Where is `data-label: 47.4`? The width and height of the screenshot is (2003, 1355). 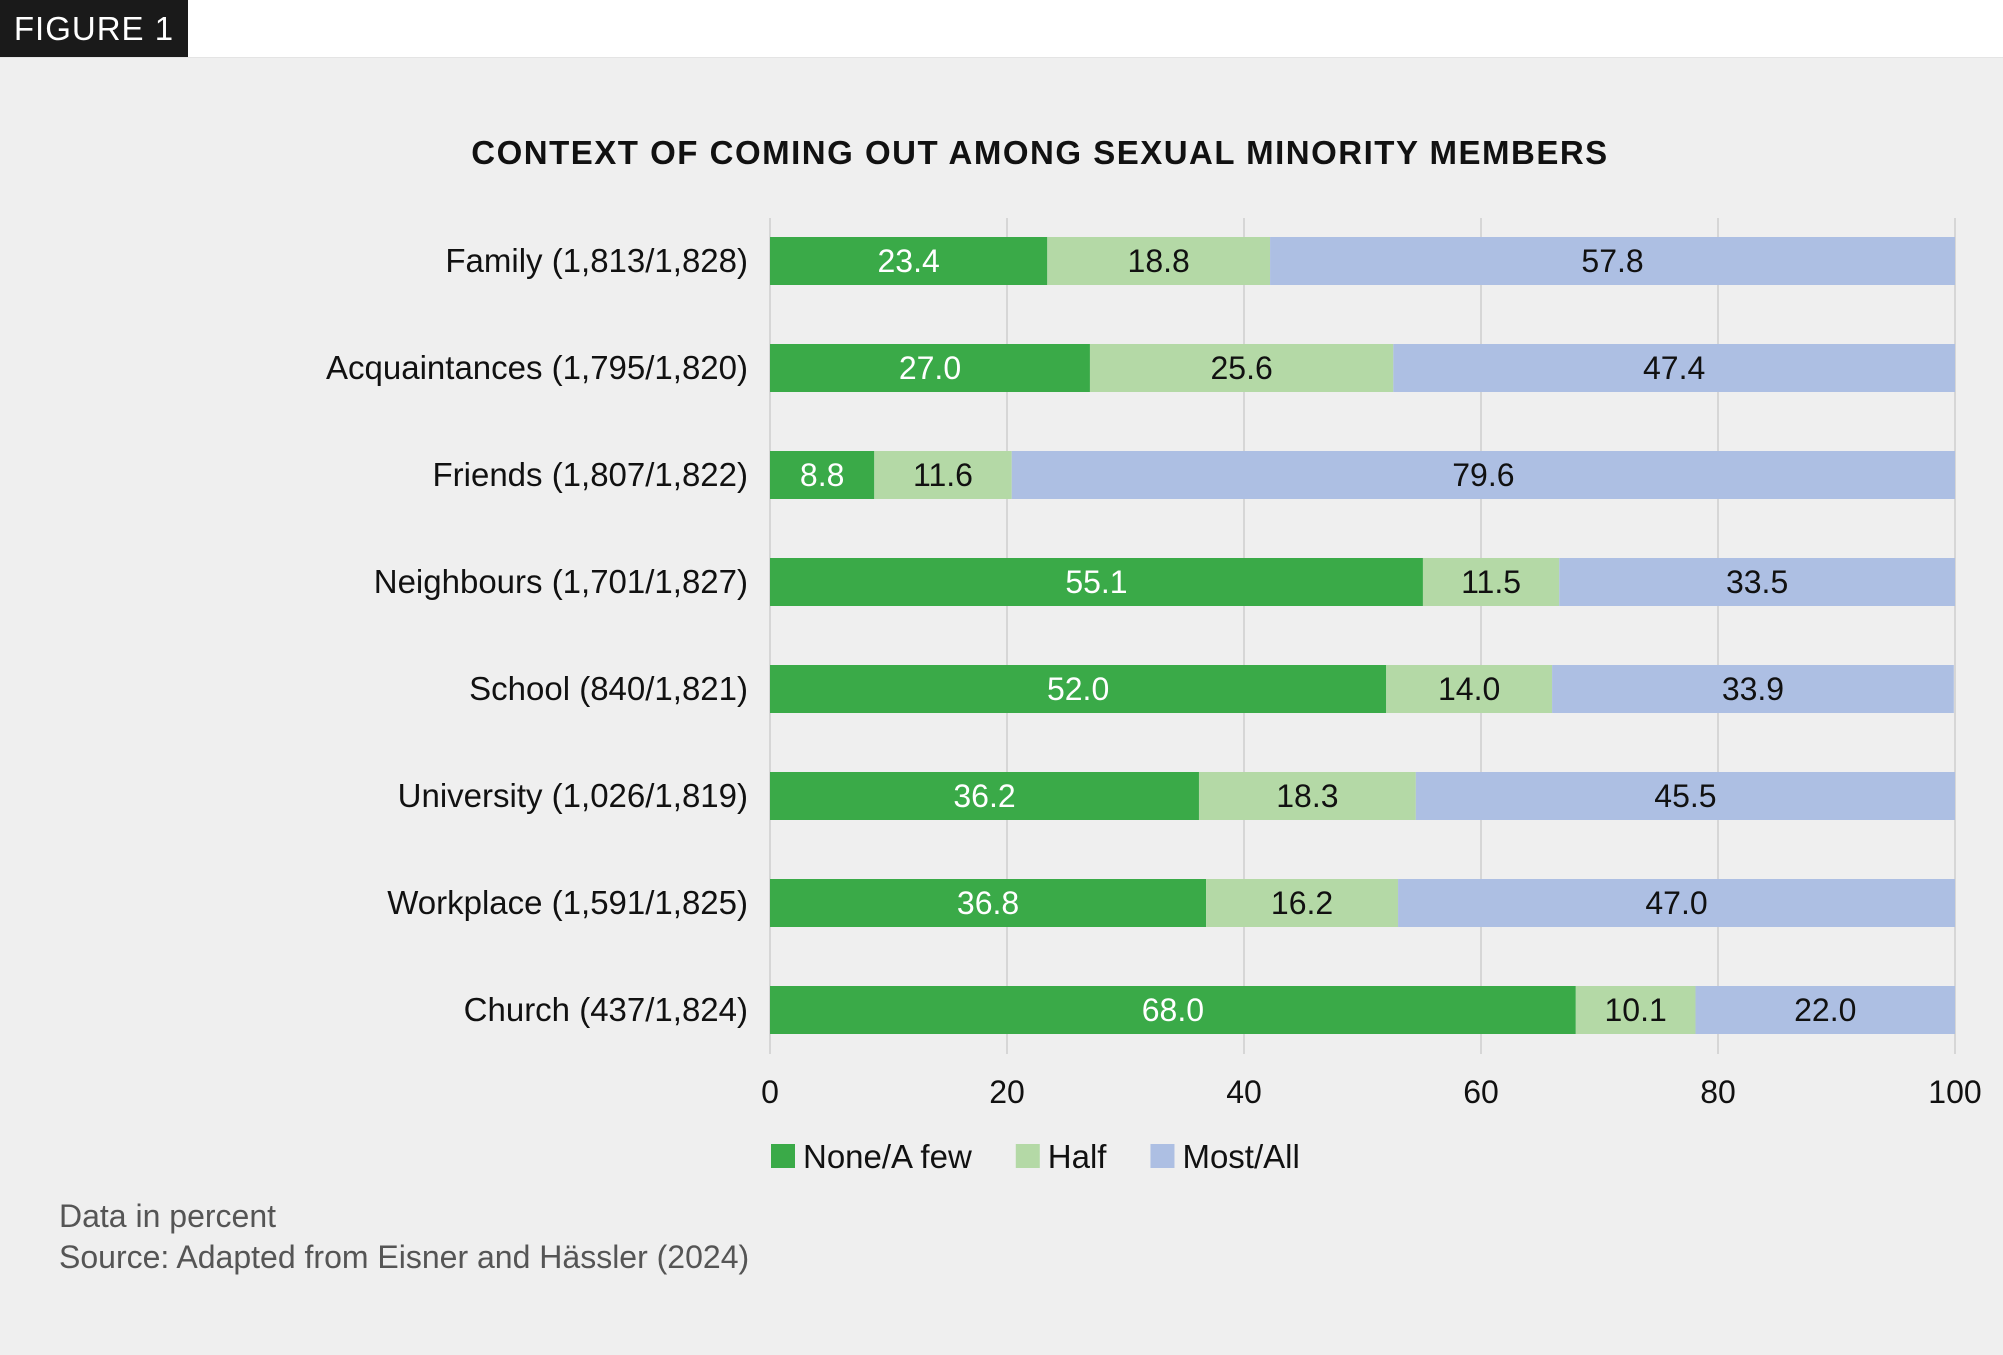 data-label: 47.4 is located at coordinates (1674, 368).